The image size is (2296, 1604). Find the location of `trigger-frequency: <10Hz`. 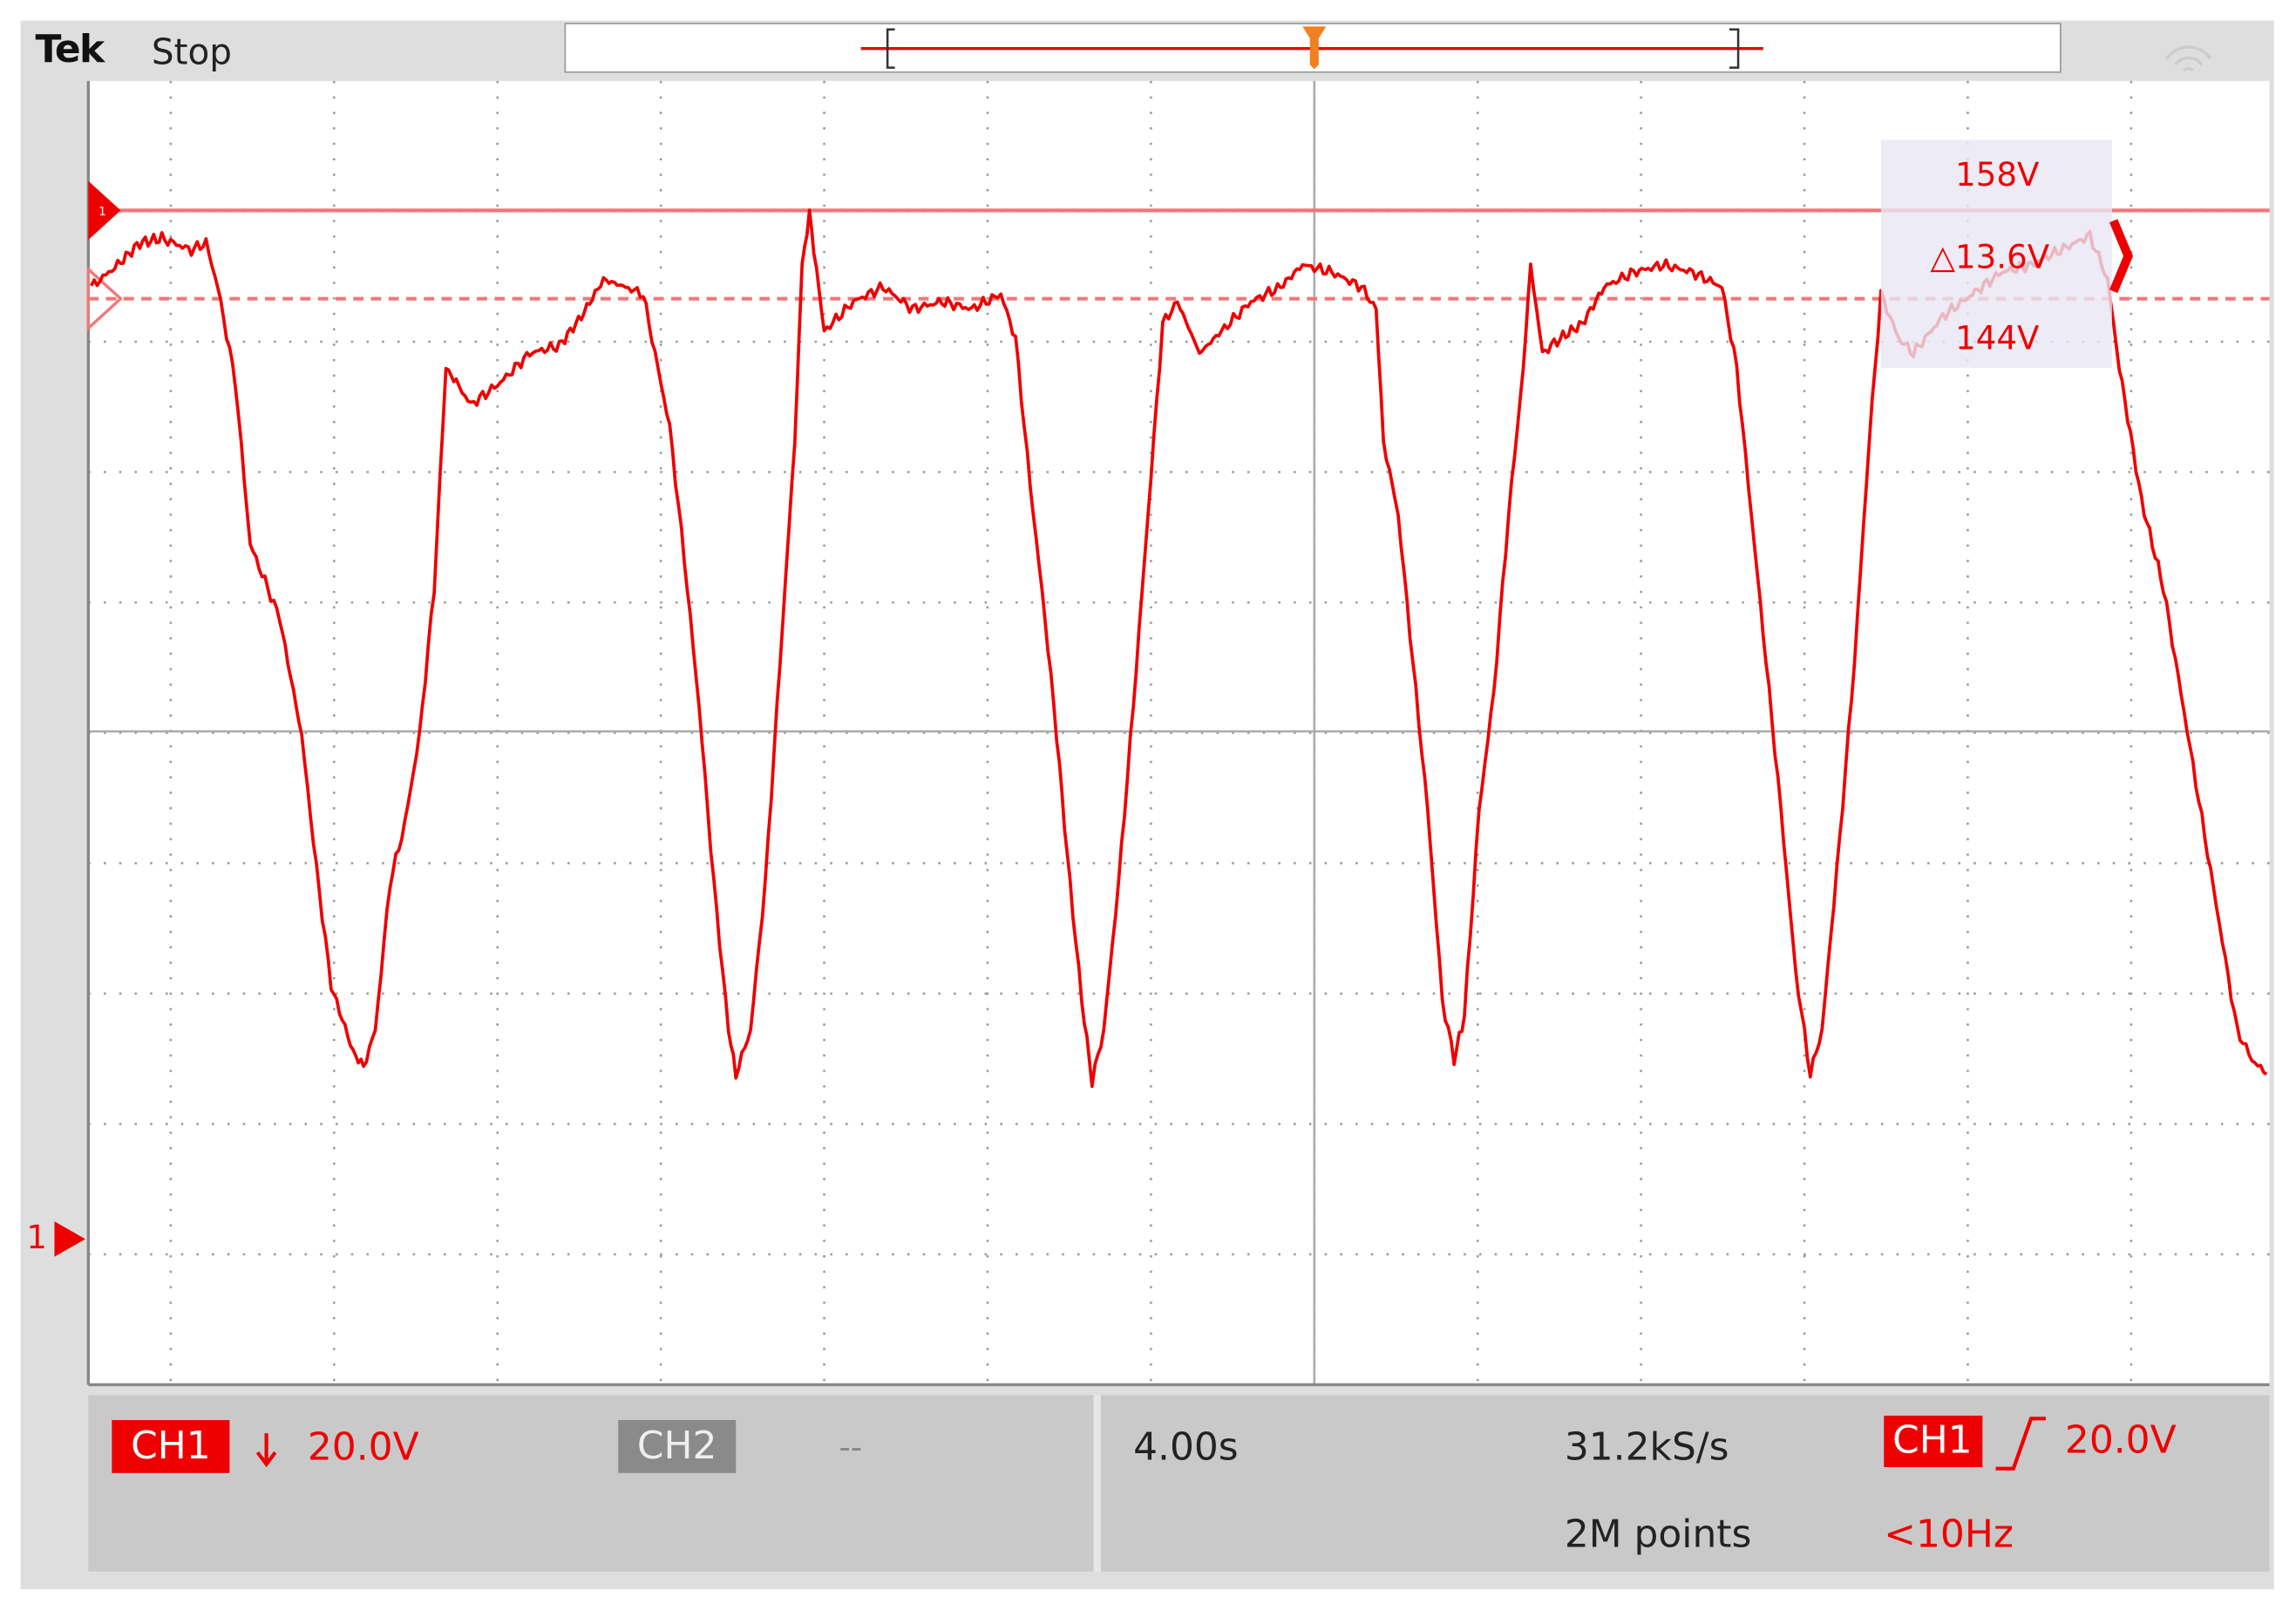

trigger-frequency: <10Hz is located at coordinates (1949, 1534).